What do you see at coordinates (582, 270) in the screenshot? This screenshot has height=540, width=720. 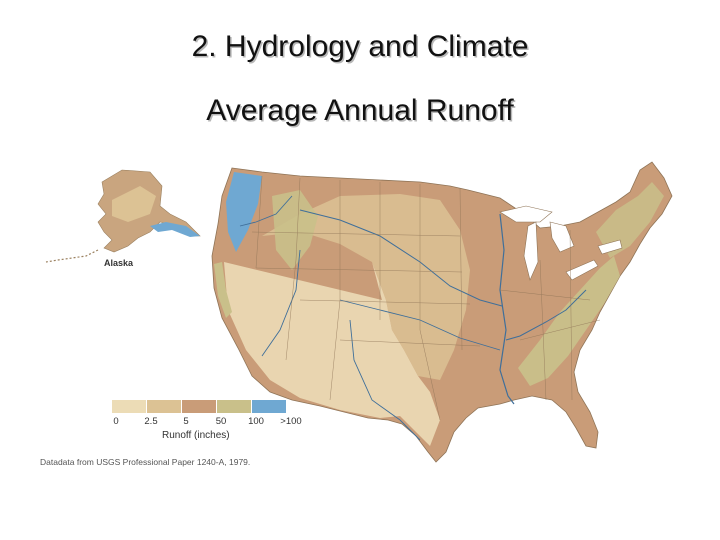 I see `lake-erie` at bounding box center [582, 270].